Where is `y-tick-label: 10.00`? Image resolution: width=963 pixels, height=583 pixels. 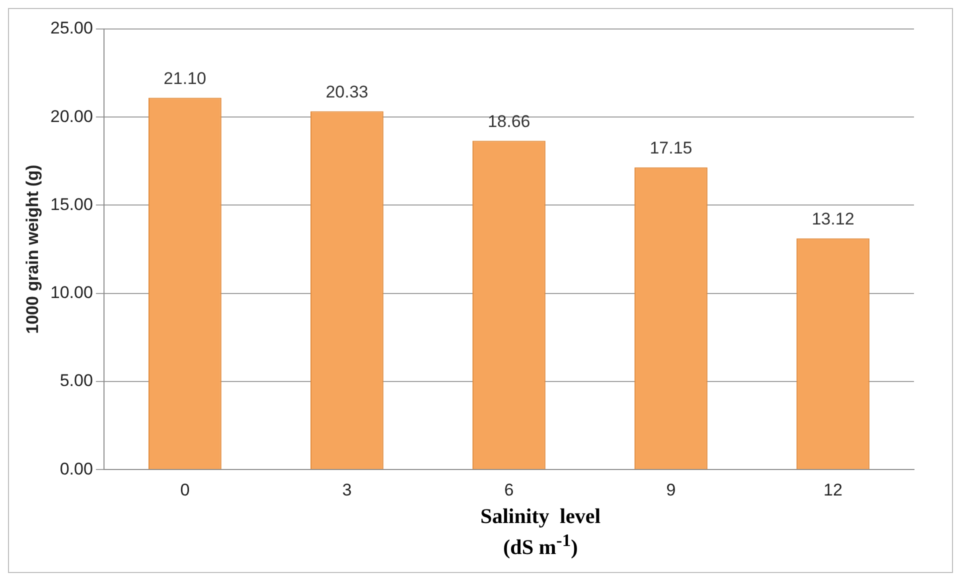
y-tick-label: 10.00 is located at coordinates (71, 292).